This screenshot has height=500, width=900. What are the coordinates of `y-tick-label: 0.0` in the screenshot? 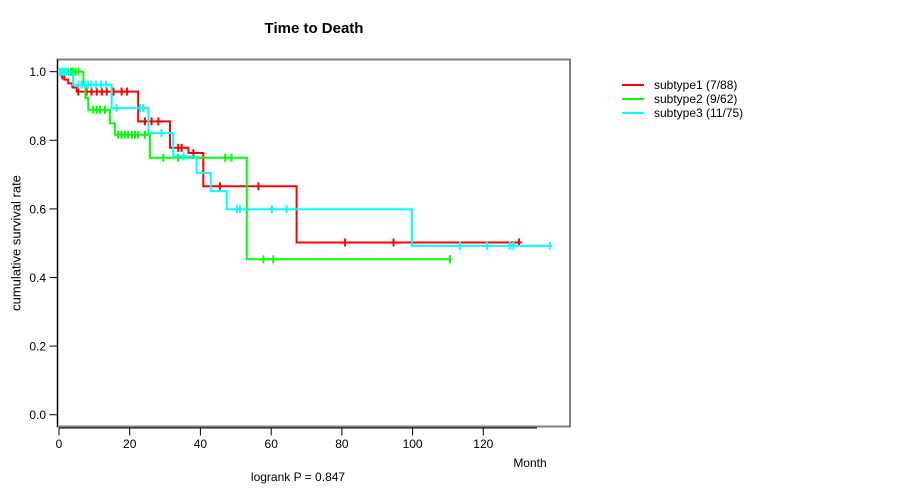 It's located at (37, 415).